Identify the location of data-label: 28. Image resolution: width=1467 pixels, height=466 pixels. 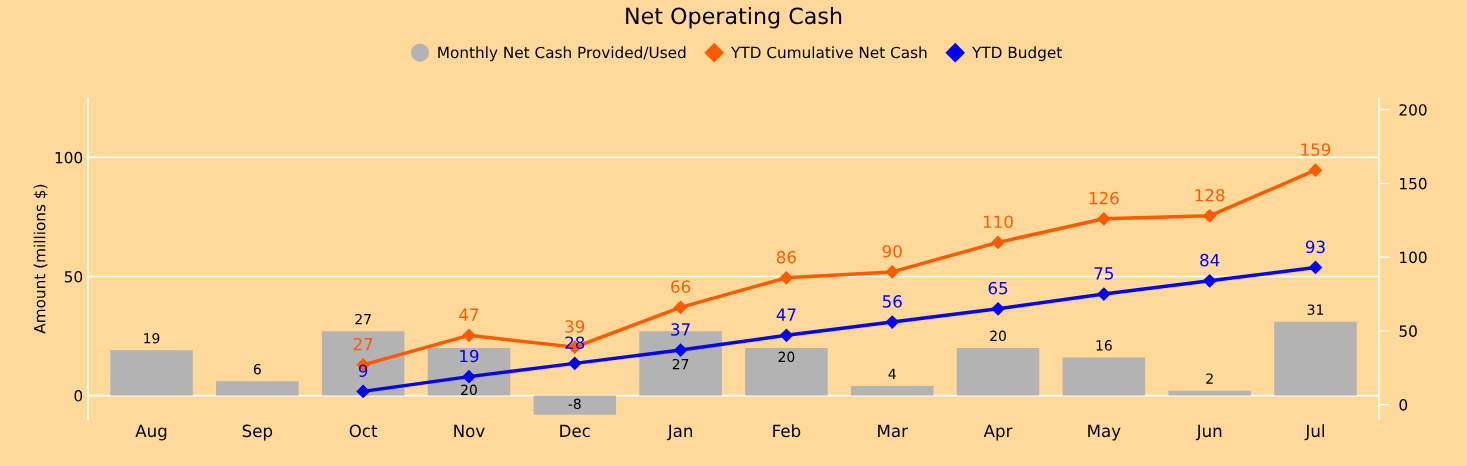
(575, 343).